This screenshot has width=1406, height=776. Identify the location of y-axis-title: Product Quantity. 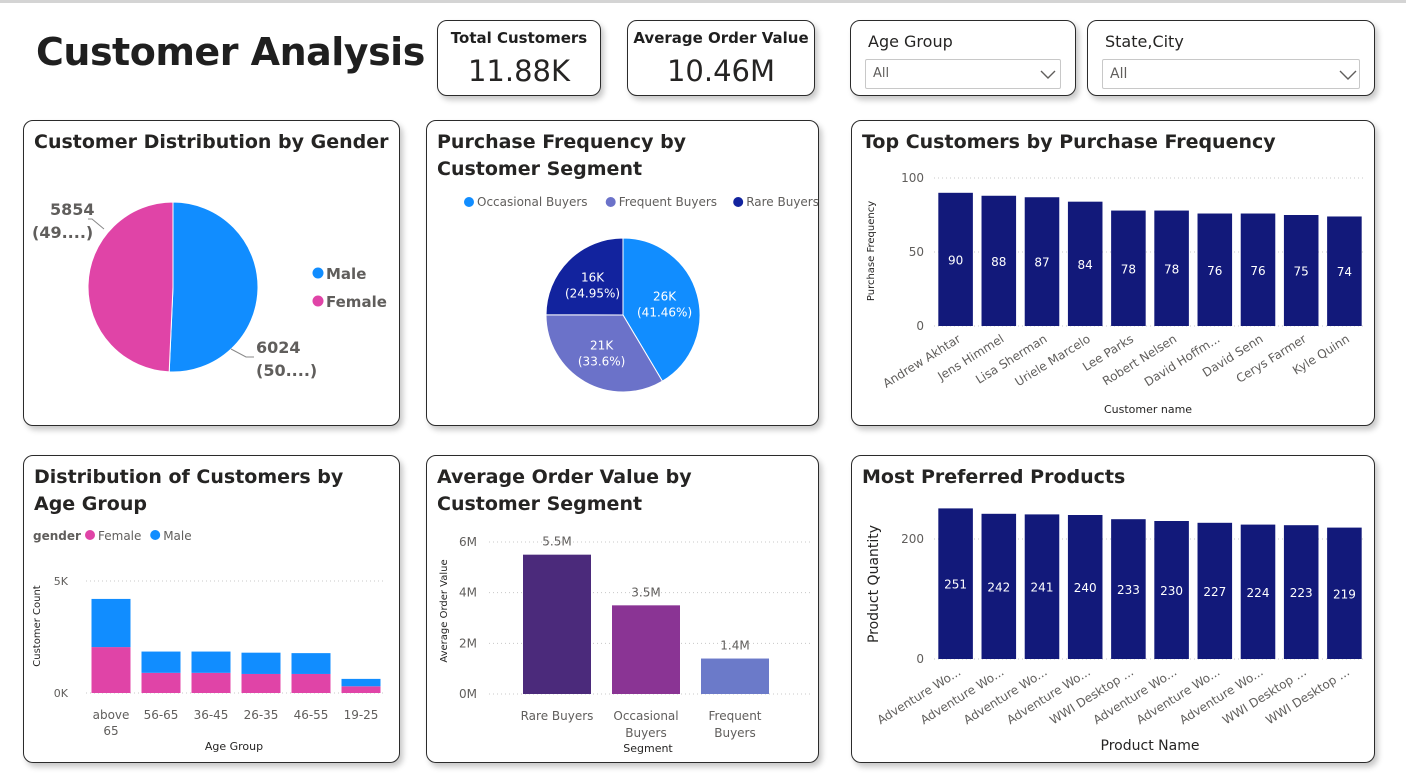
(874, 584).